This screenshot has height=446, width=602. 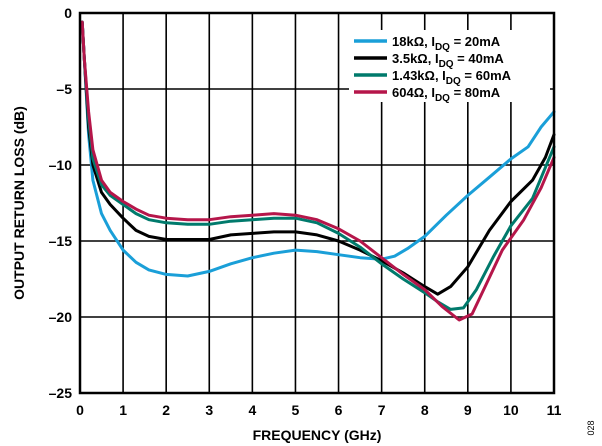 What do you see at coordinates (80, 410) in the screenshot?
I see `x-tick-label: 0` at bounding box center [80, 410].